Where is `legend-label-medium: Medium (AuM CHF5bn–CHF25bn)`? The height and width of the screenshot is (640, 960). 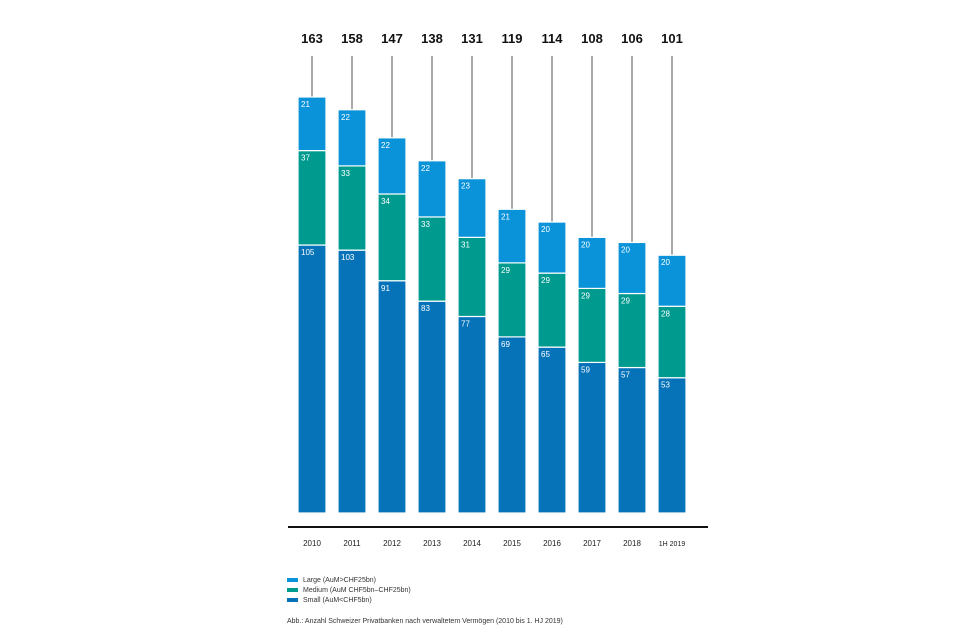
legend-label-medium: Medium (AuM CHF5bn–CHF25bn) is located at coordinates (357, 590).